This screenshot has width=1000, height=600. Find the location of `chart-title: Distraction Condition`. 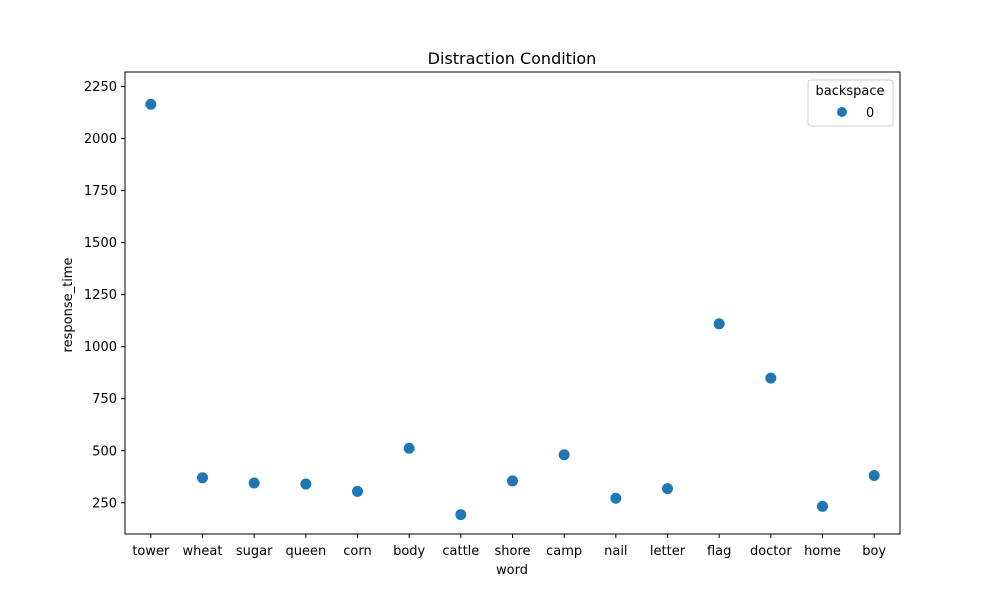

chart-title: Distraction Condition is located at coordinates (512, 58).